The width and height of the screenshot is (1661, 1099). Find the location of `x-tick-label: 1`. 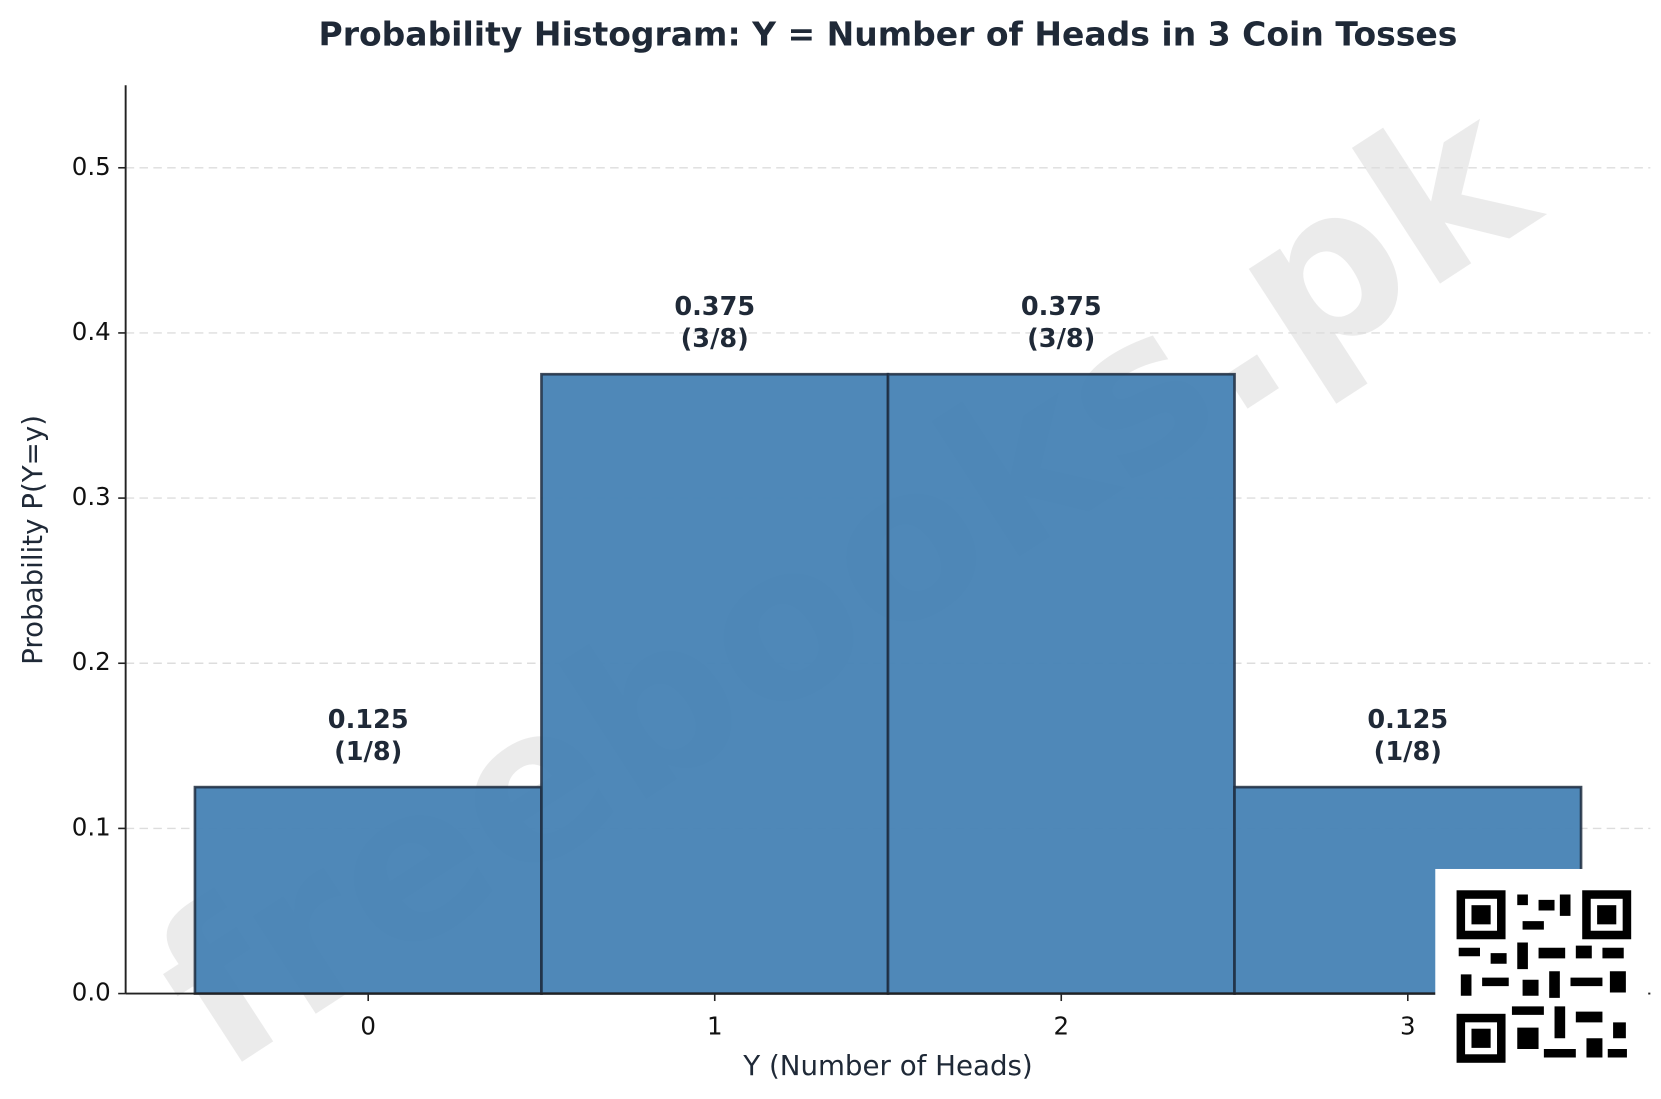

x-tick-label: 1 is located at coordinates (715, 1026).